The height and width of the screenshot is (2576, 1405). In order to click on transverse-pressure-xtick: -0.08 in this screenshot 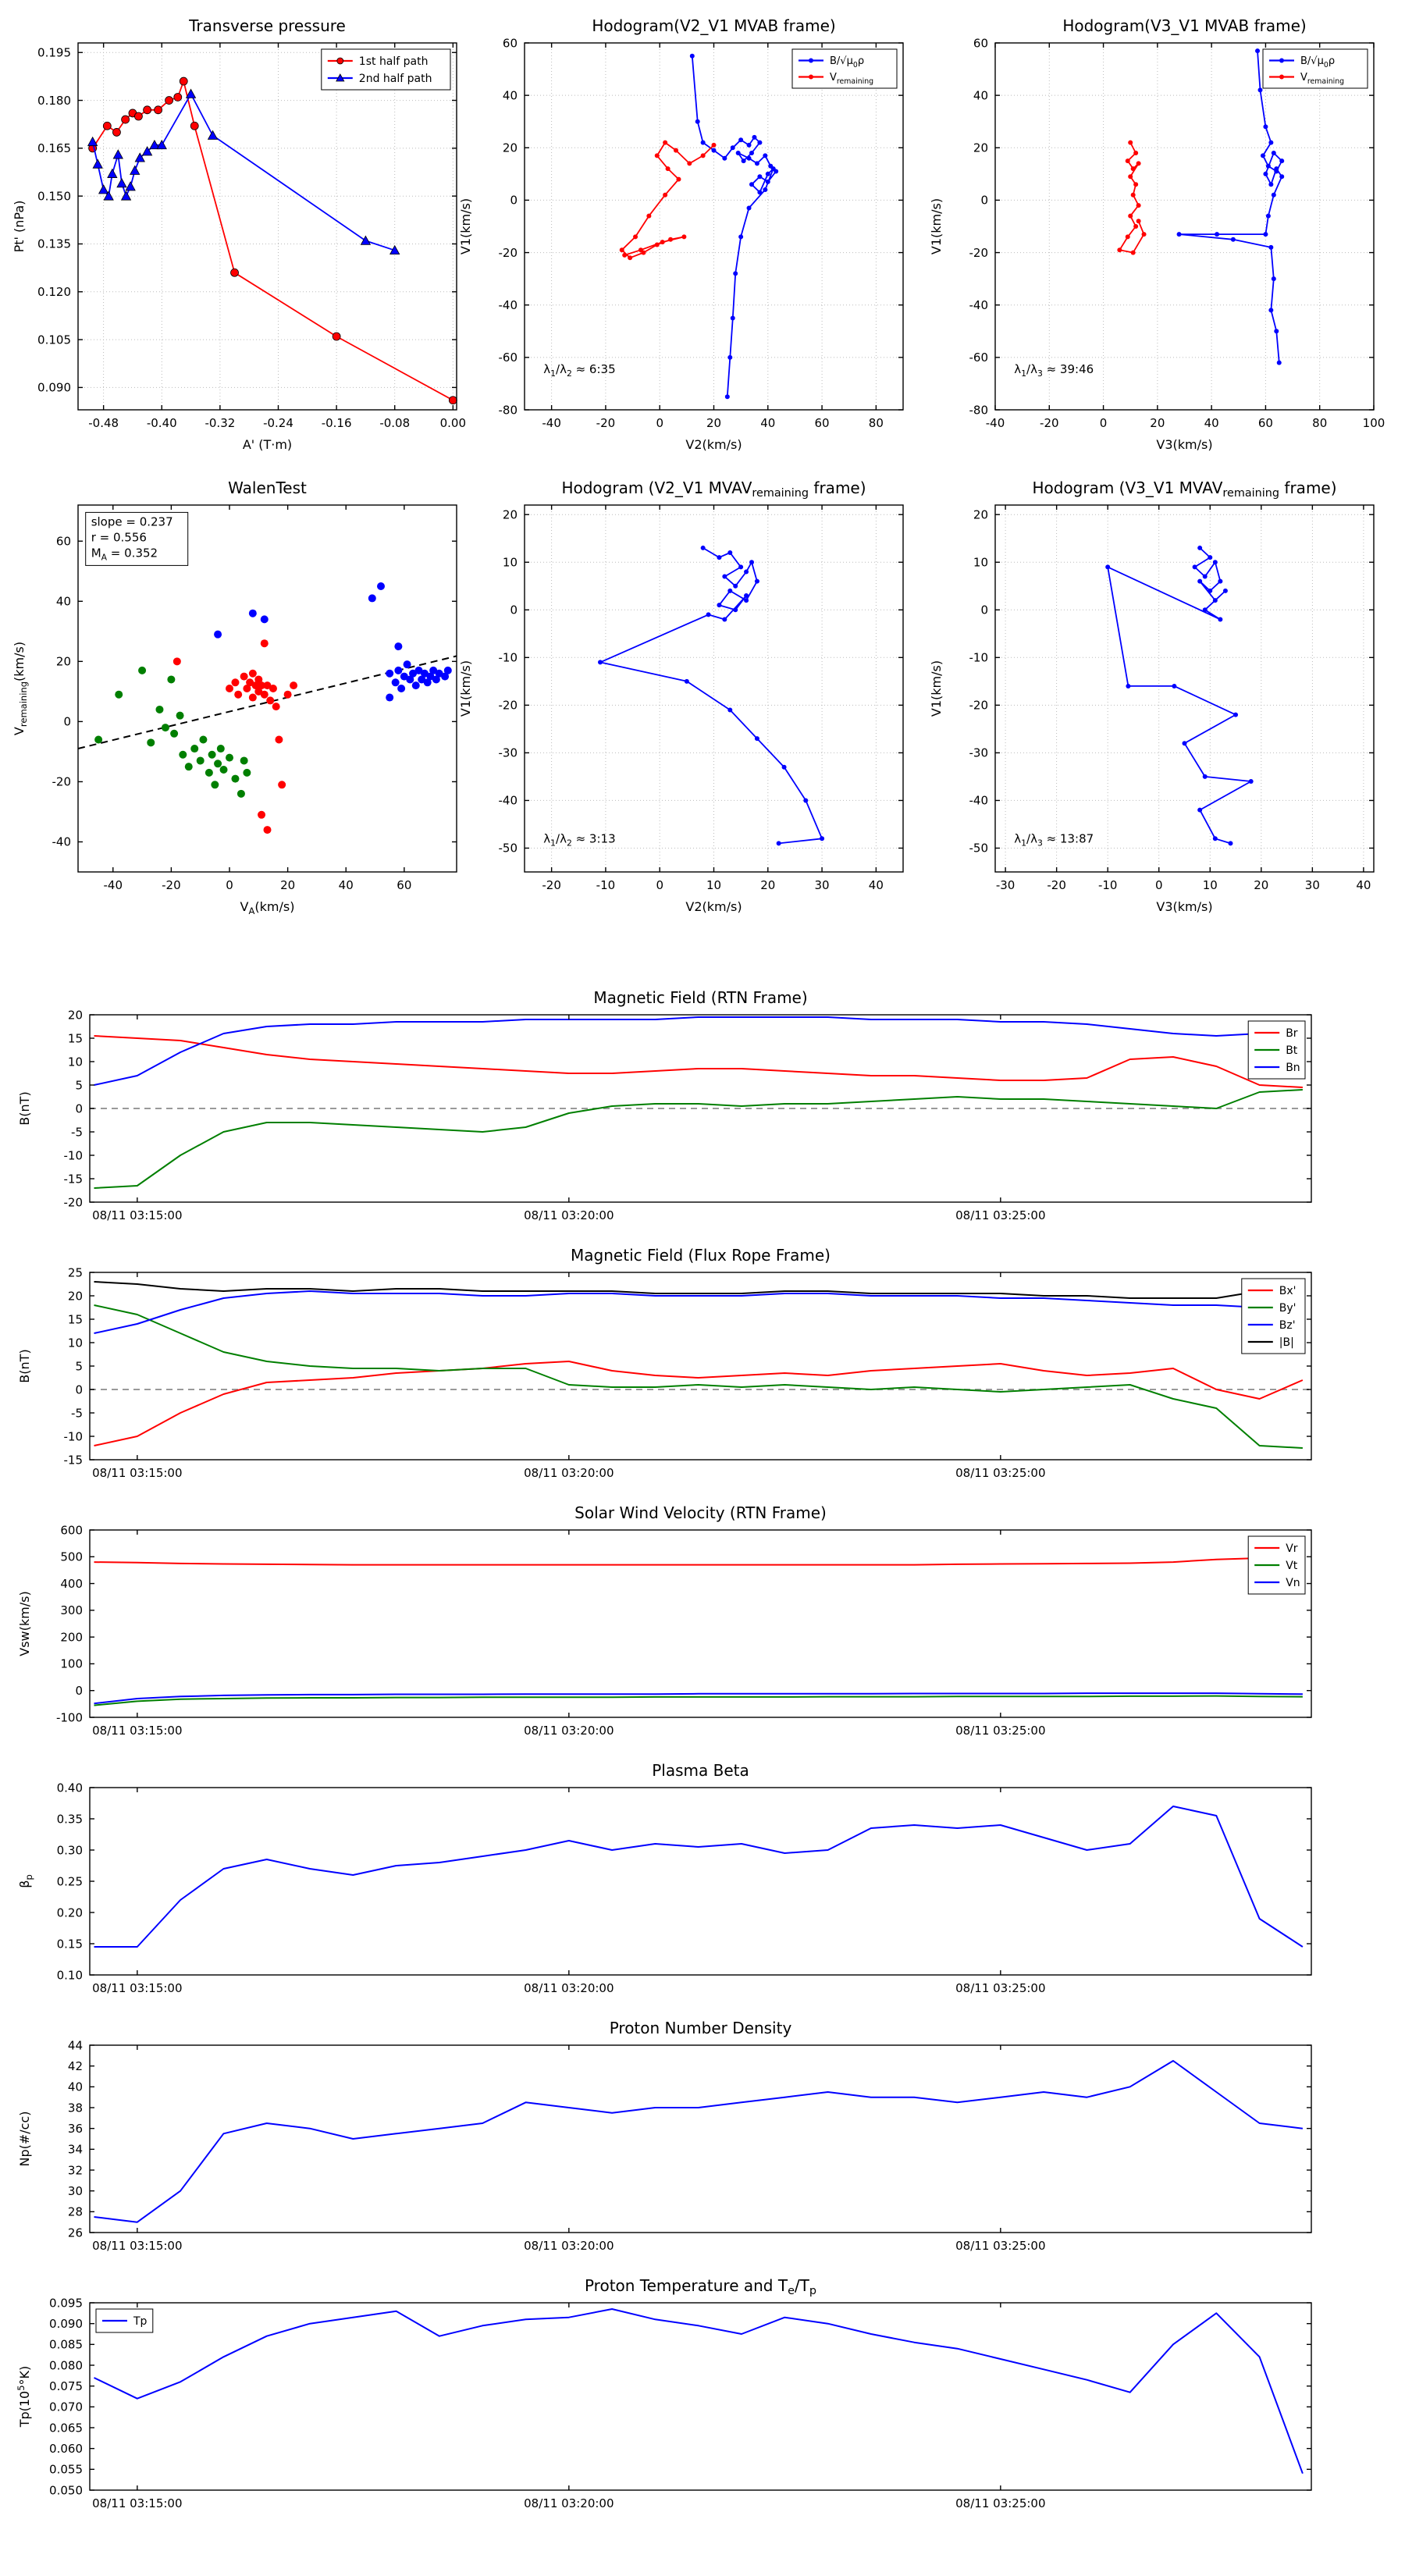, I will do `click(394, 423)`.